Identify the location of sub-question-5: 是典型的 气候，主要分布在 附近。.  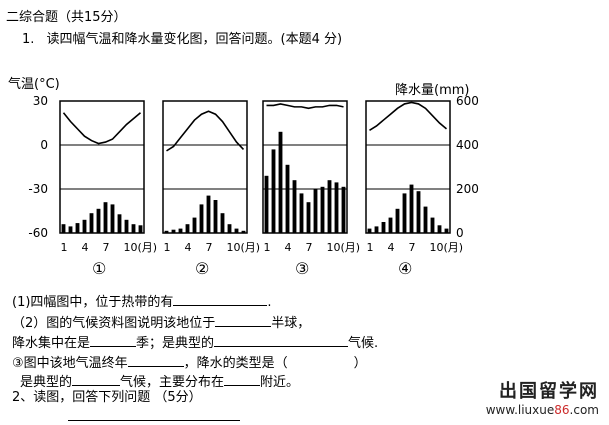
(159, 382).